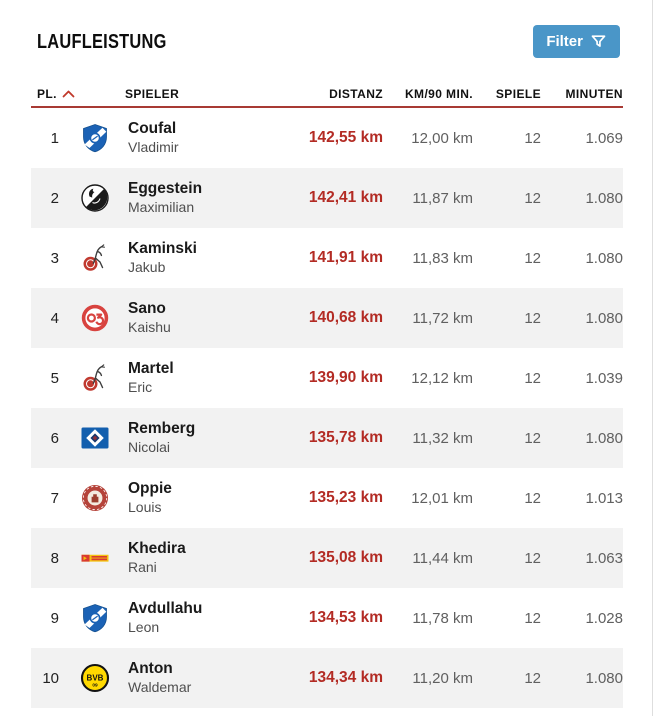  I want to click on topbar: LAUFLEISTUNG Filter, so click(331, 30).